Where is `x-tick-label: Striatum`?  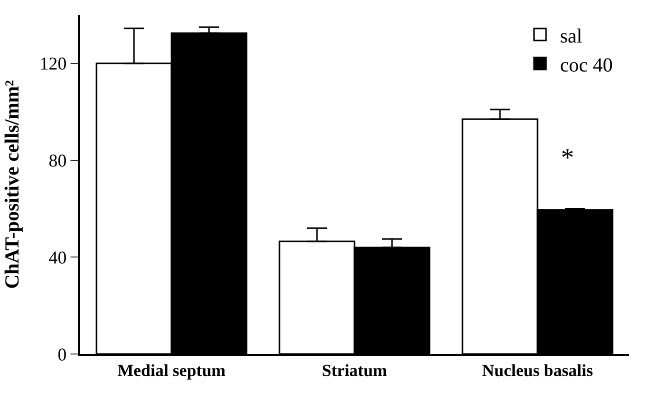 x-tick-label: Striatum is located at coordinates (355, 370).